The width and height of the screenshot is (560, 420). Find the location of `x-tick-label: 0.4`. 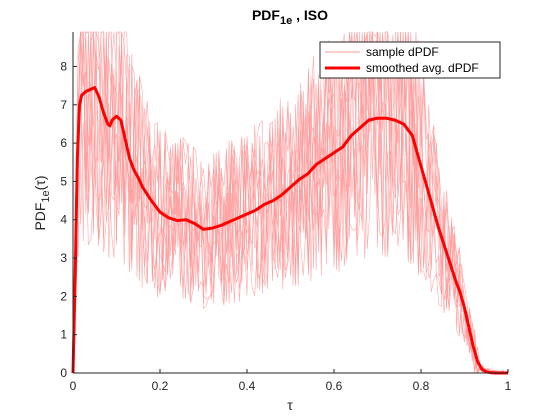

x-tick-label: 0.4 is located at coordinates (247, 386).